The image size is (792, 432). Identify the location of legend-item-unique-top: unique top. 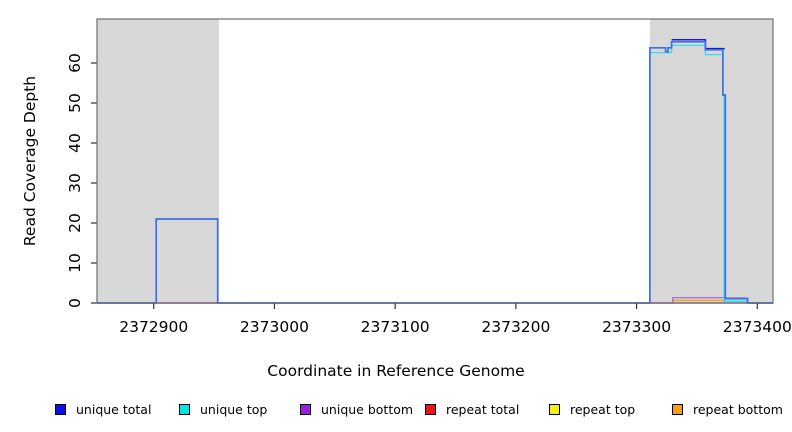
(223, 409).